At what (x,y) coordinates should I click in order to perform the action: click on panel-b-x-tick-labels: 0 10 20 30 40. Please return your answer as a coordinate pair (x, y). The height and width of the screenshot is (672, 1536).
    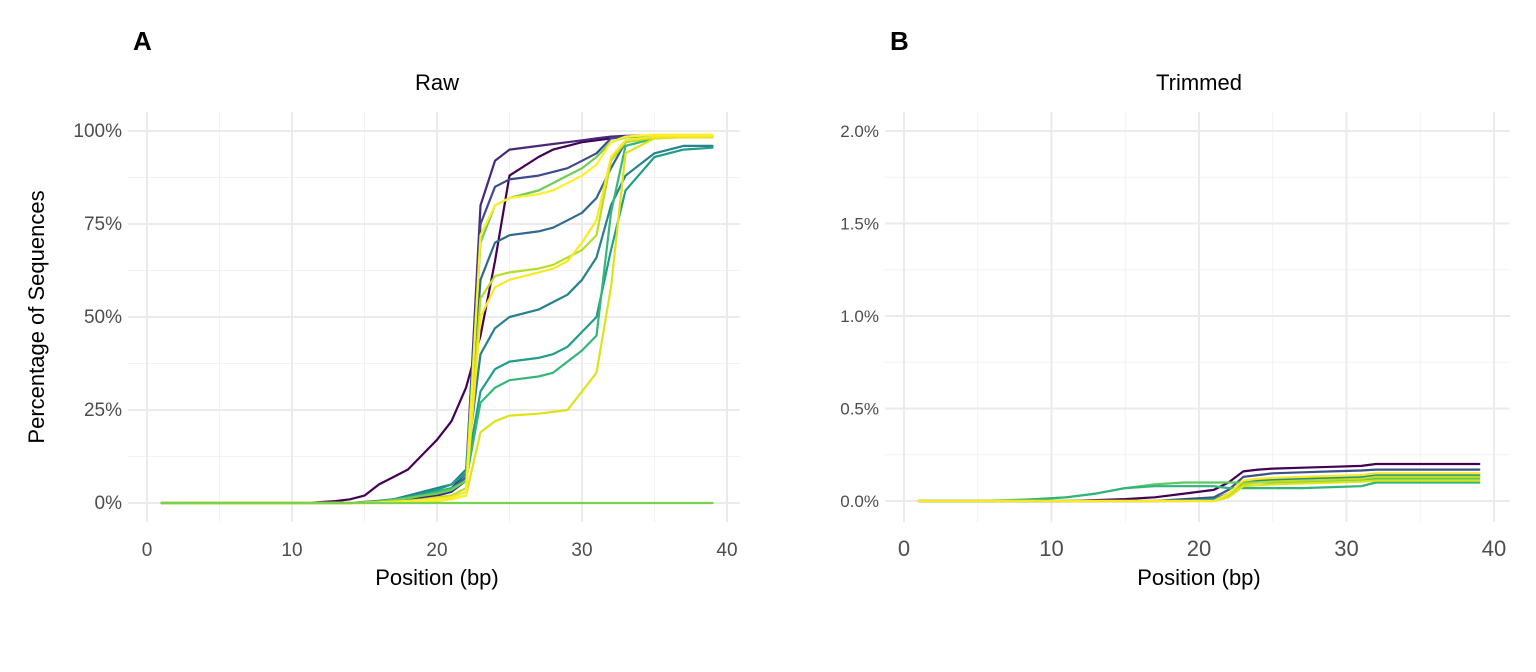
    Looking at the image, I should click on (1202, 548).